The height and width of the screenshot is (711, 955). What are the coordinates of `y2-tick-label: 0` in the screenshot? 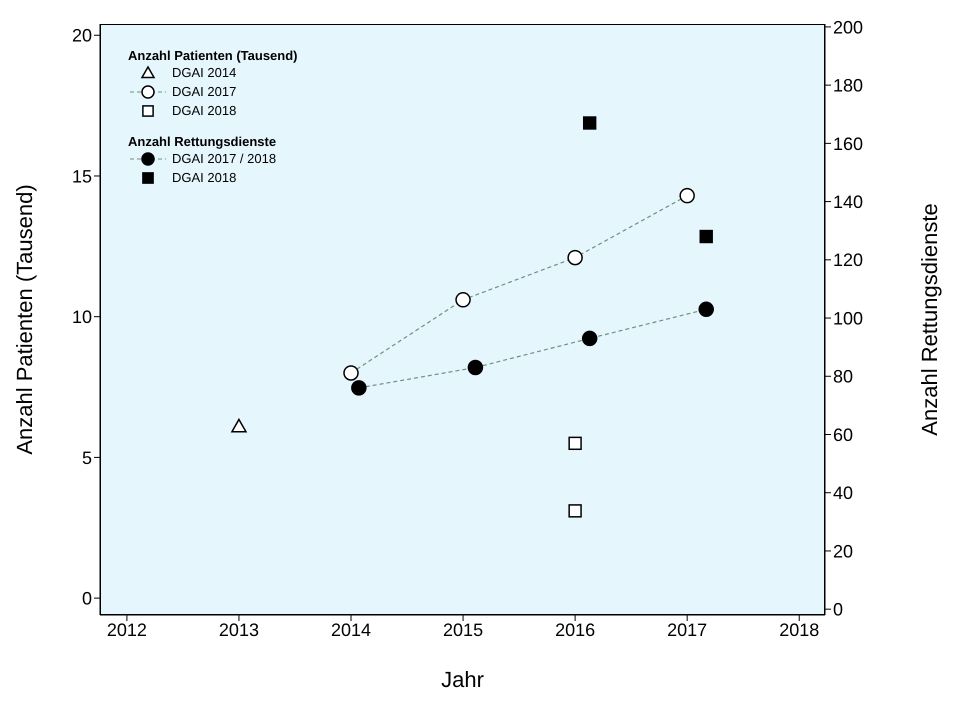 It's located at (838, 610).